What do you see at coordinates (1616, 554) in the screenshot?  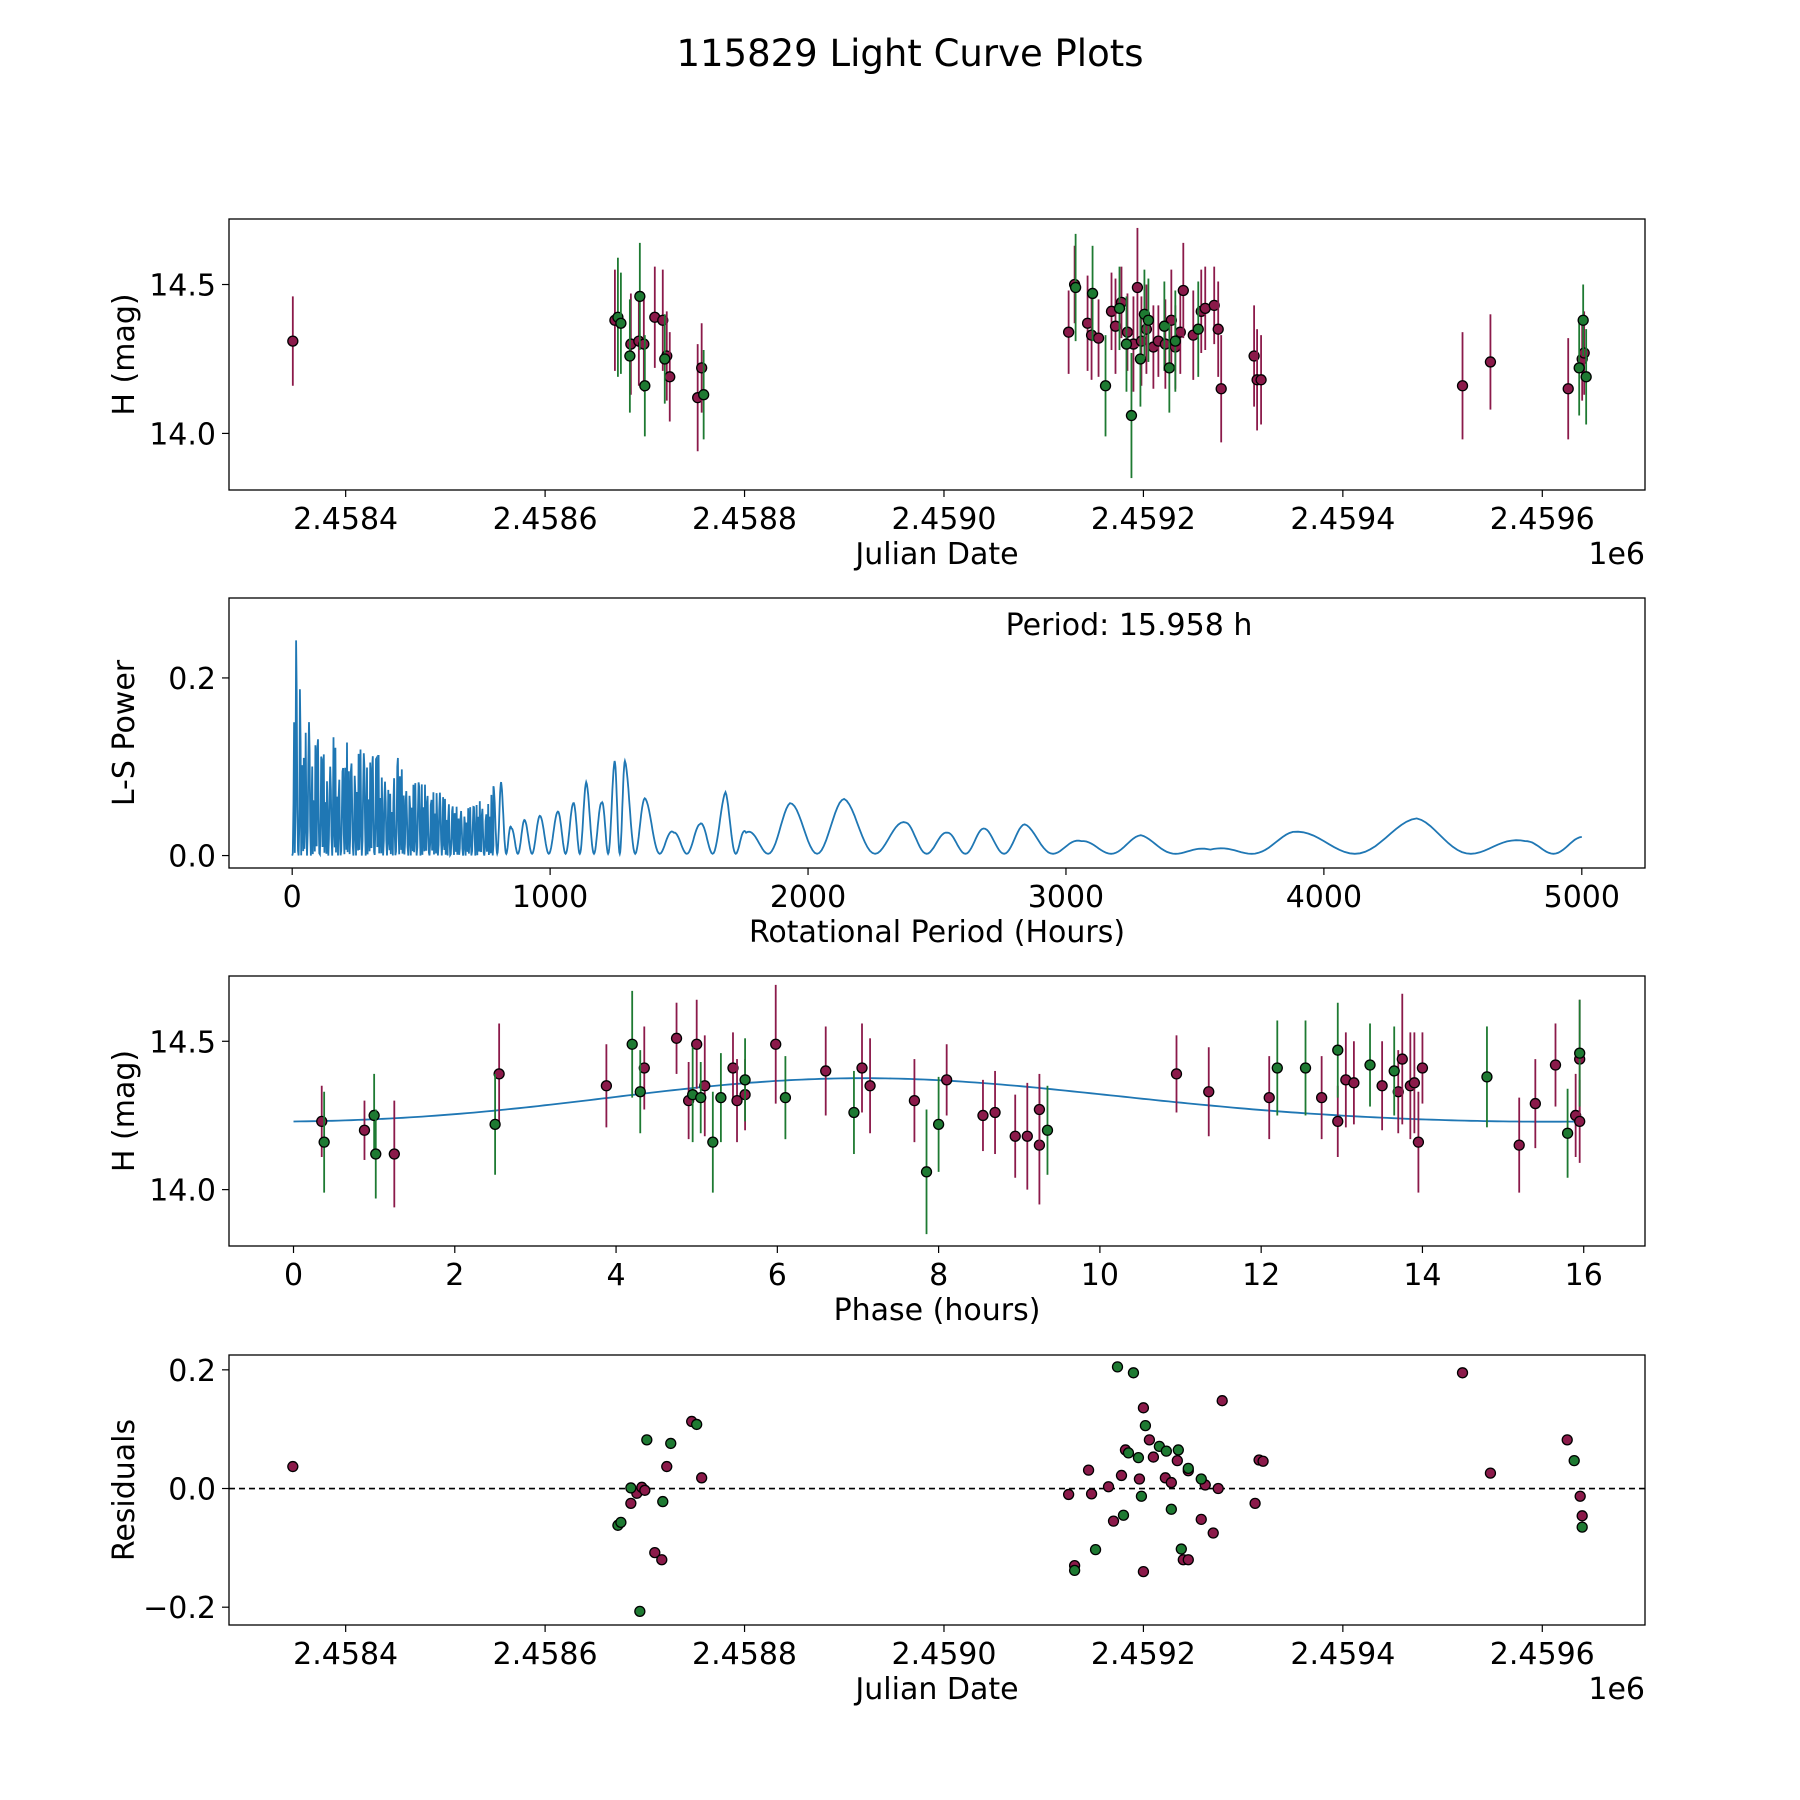 I see `light-curve-offset-label: 1e6` at bounding box center [1616, 554].